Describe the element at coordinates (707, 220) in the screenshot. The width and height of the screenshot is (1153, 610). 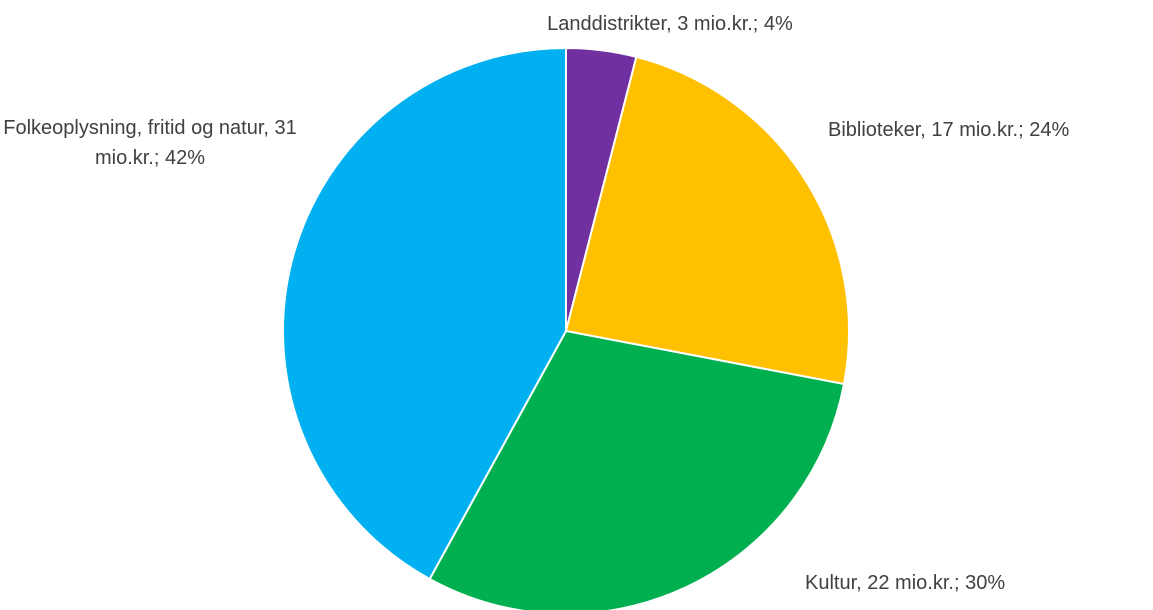
I see `pie-slice` at that location.